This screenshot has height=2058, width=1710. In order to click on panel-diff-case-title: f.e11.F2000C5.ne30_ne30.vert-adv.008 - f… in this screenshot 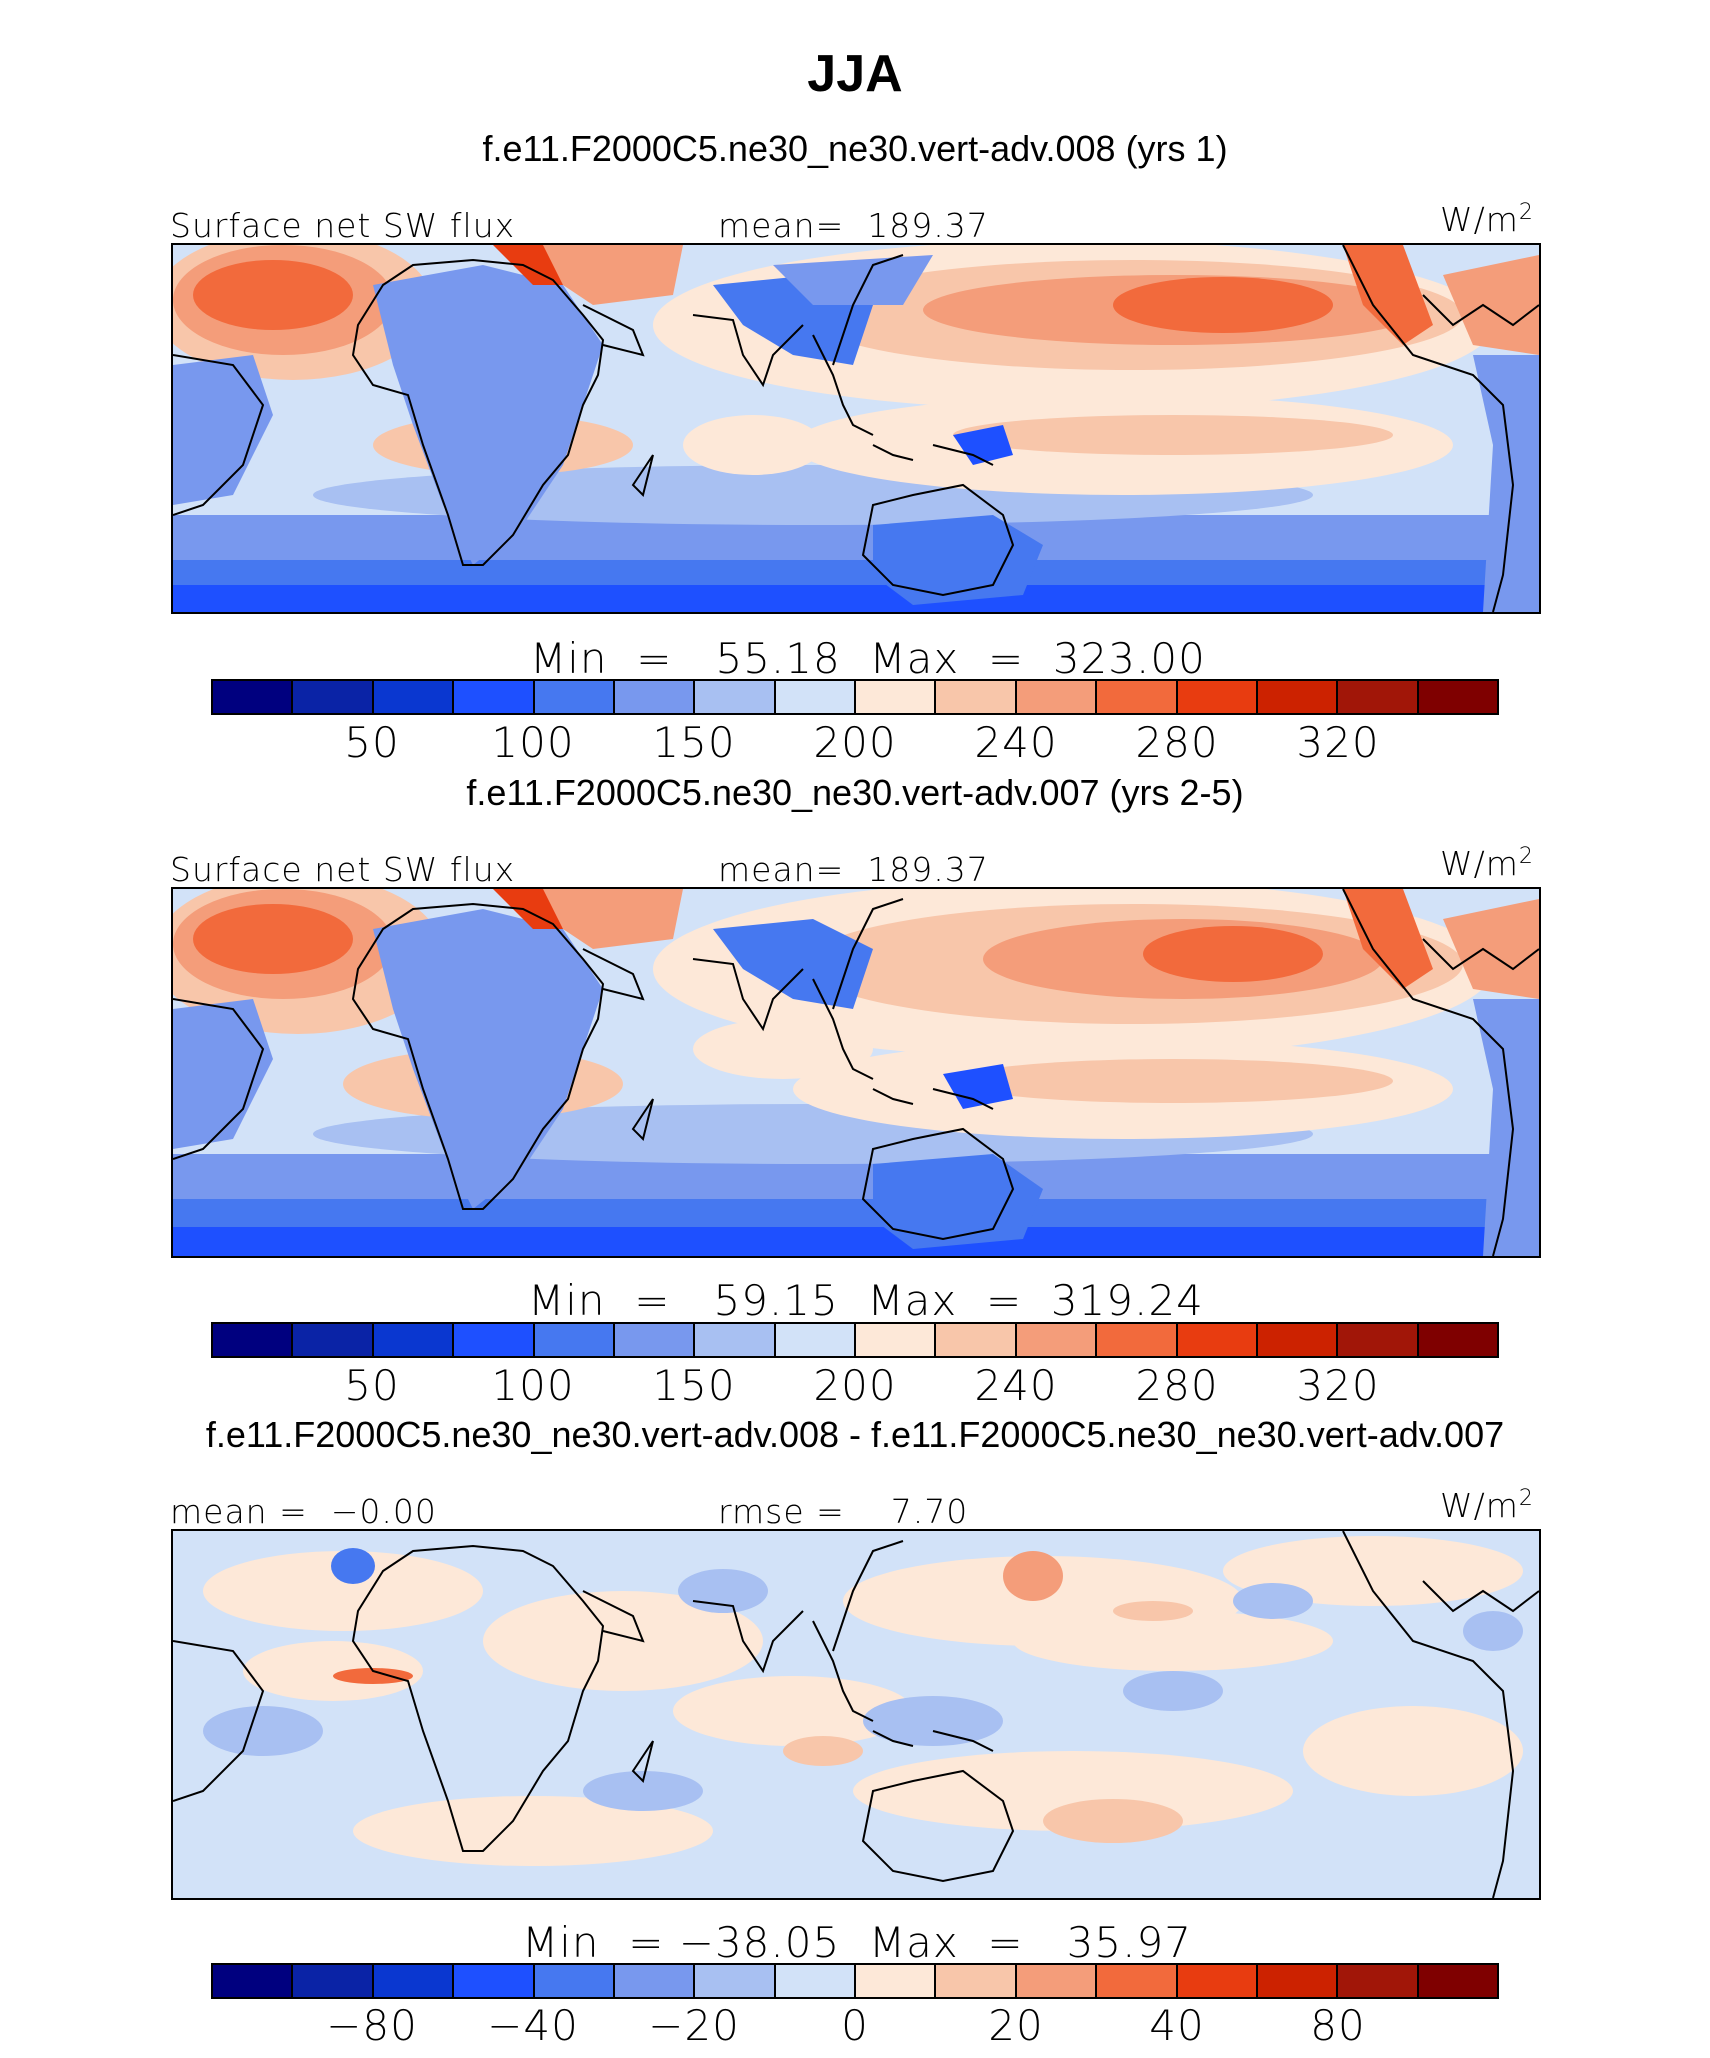, I will do `click(855, 1434)`.